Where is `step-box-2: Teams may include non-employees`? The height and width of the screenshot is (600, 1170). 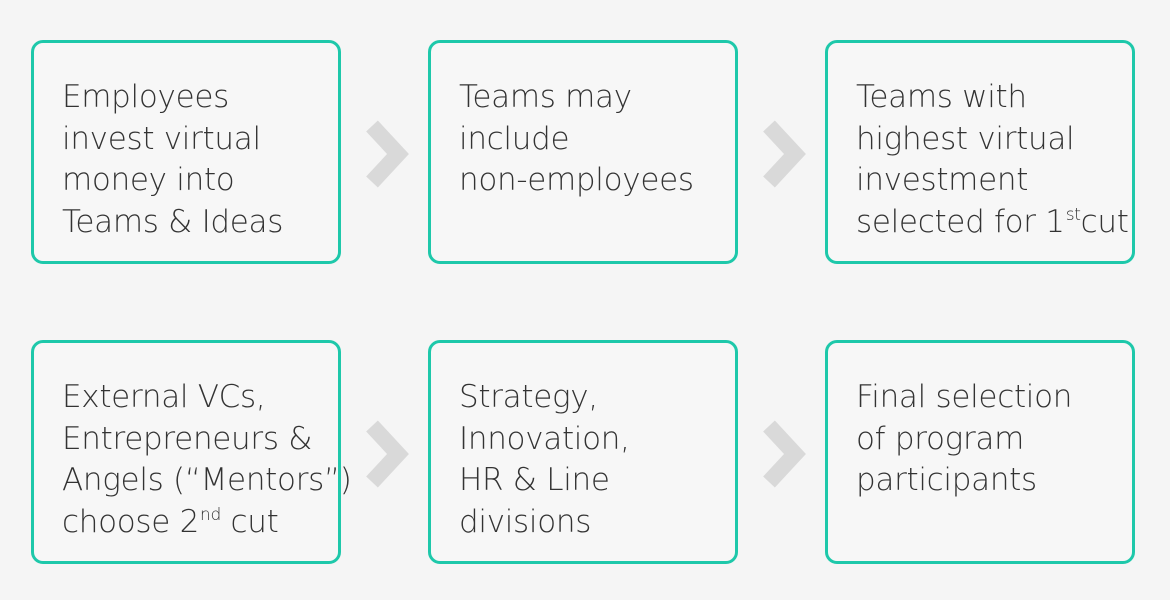 step-box-2: Teams may include non-employees is located at coordinates (583, 152).